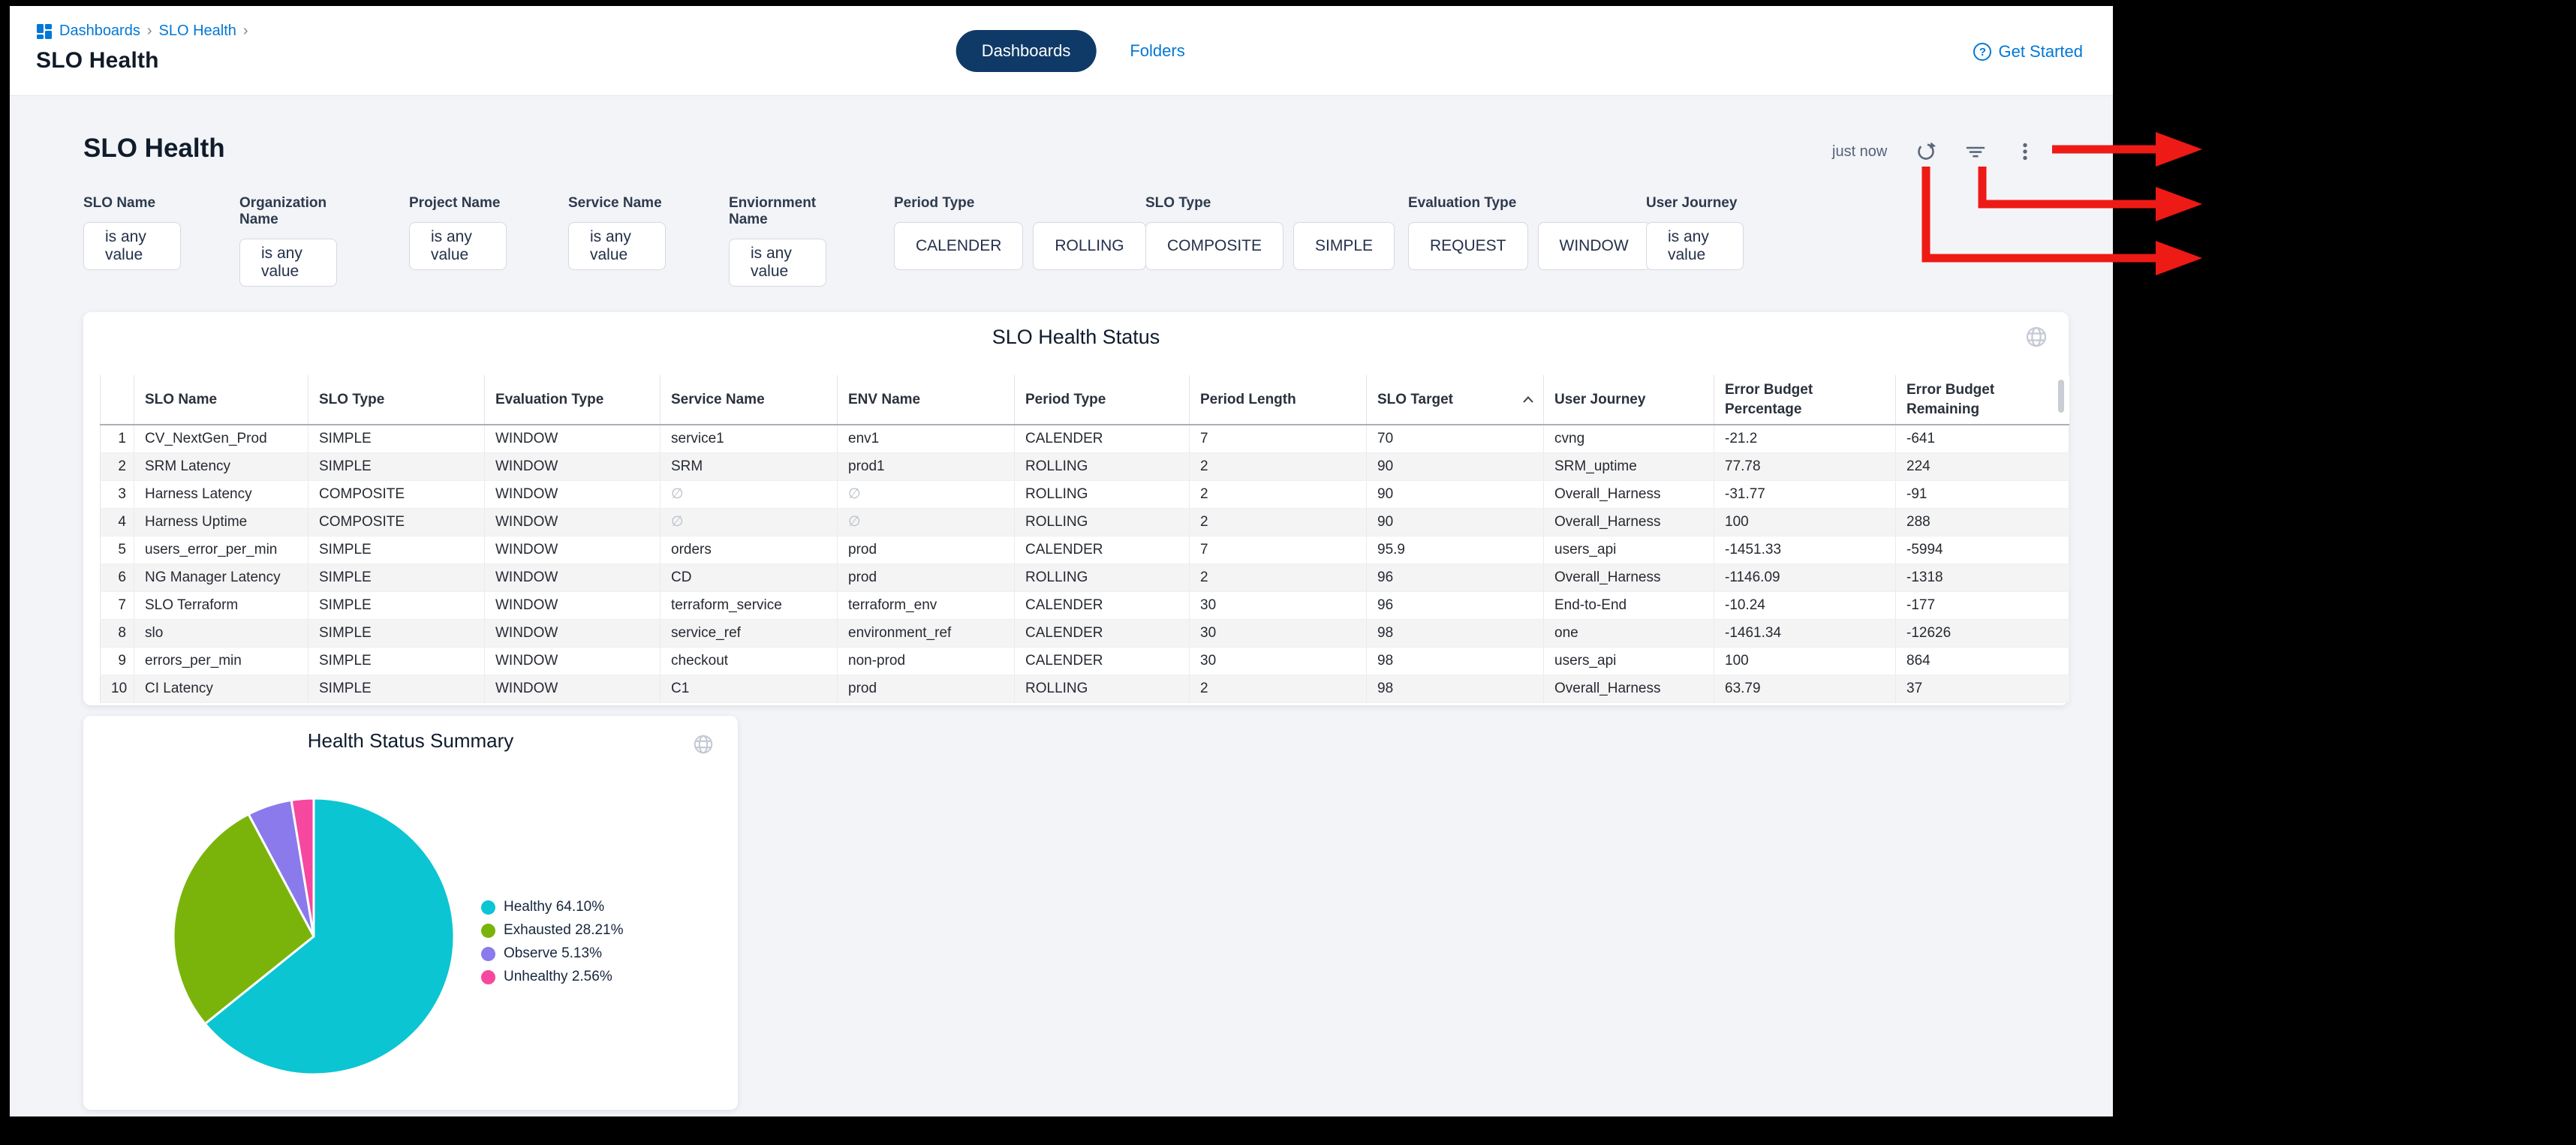 The image size is (2576, 1145). Describe the element at coordinates (410, 740) in the screenshot. I see `pie-card-title: Health Status Summary` at that location.